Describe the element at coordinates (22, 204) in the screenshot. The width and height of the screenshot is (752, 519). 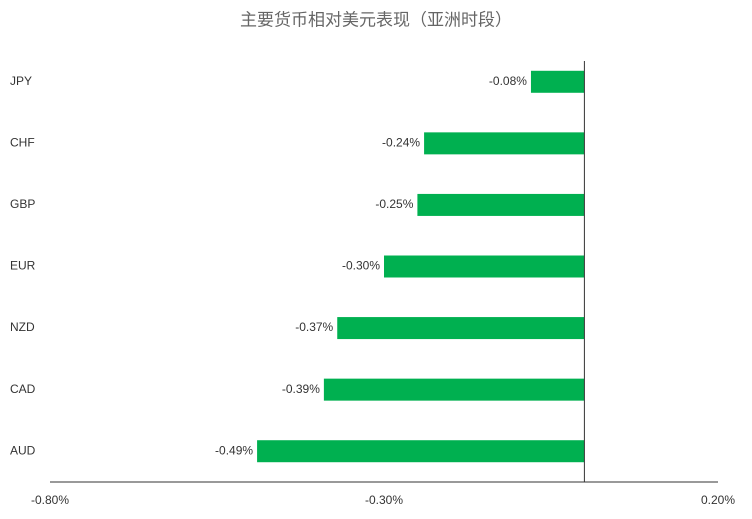
I see `y-tick-label: GBP` at that location.